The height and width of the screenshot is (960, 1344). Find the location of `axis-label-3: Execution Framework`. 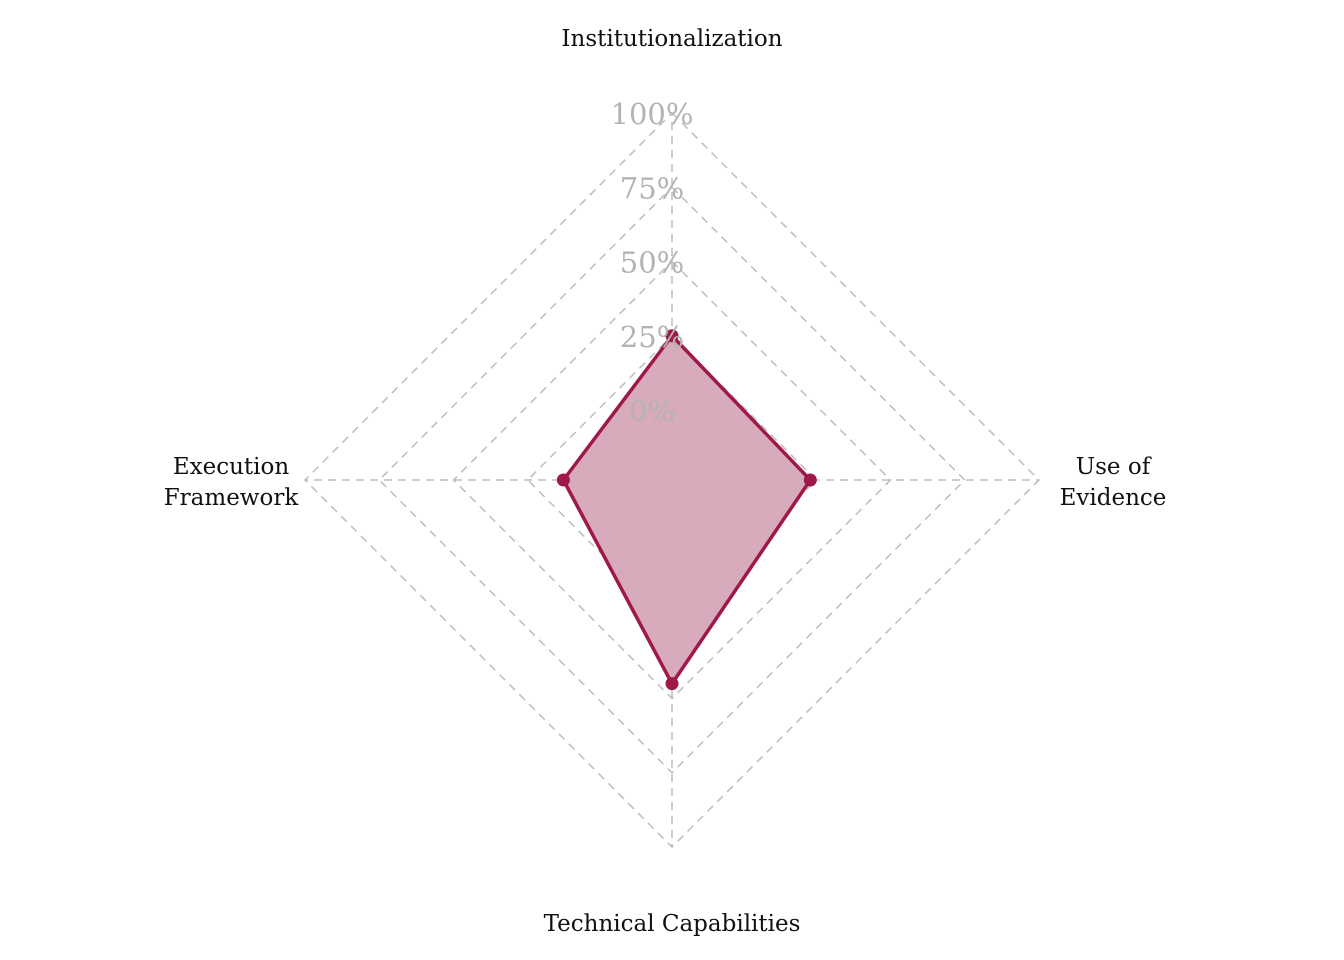

axis-label-3: Execution Framework is located at coordinates (232, 482).